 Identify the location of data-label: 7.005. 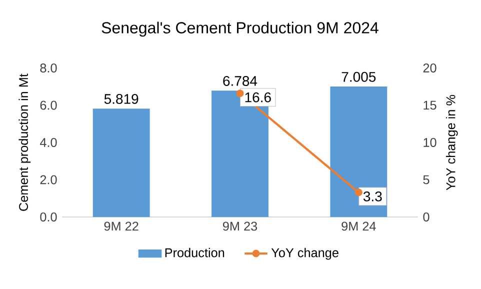
(359, 77).